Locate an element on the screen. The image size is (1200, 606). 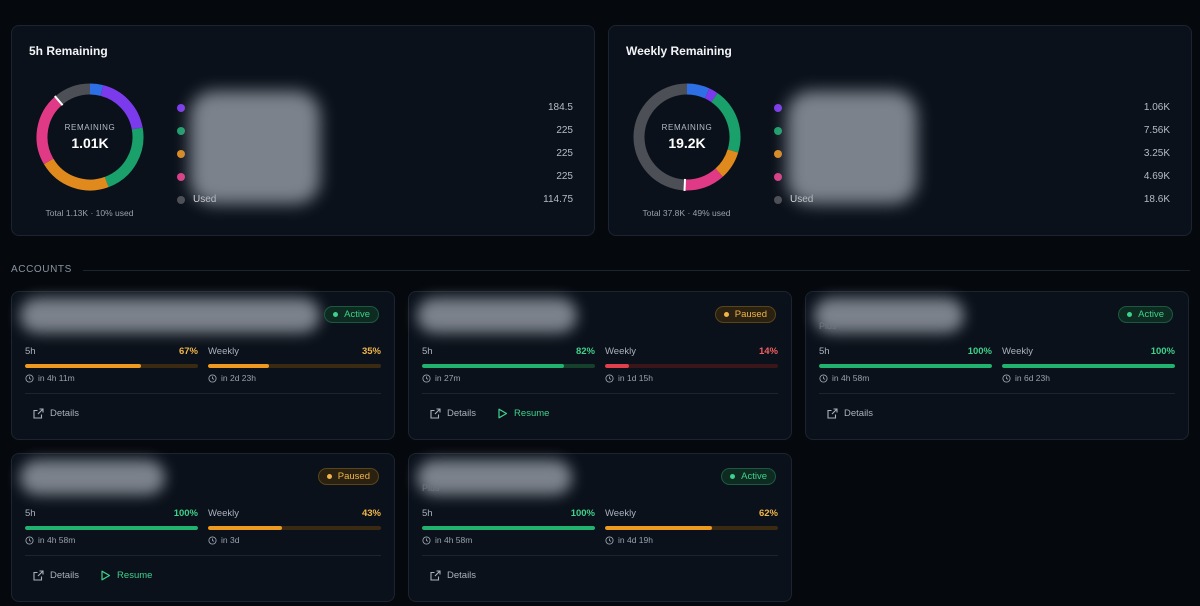
meter-percent: 67% is located at coordinates (188, 351).